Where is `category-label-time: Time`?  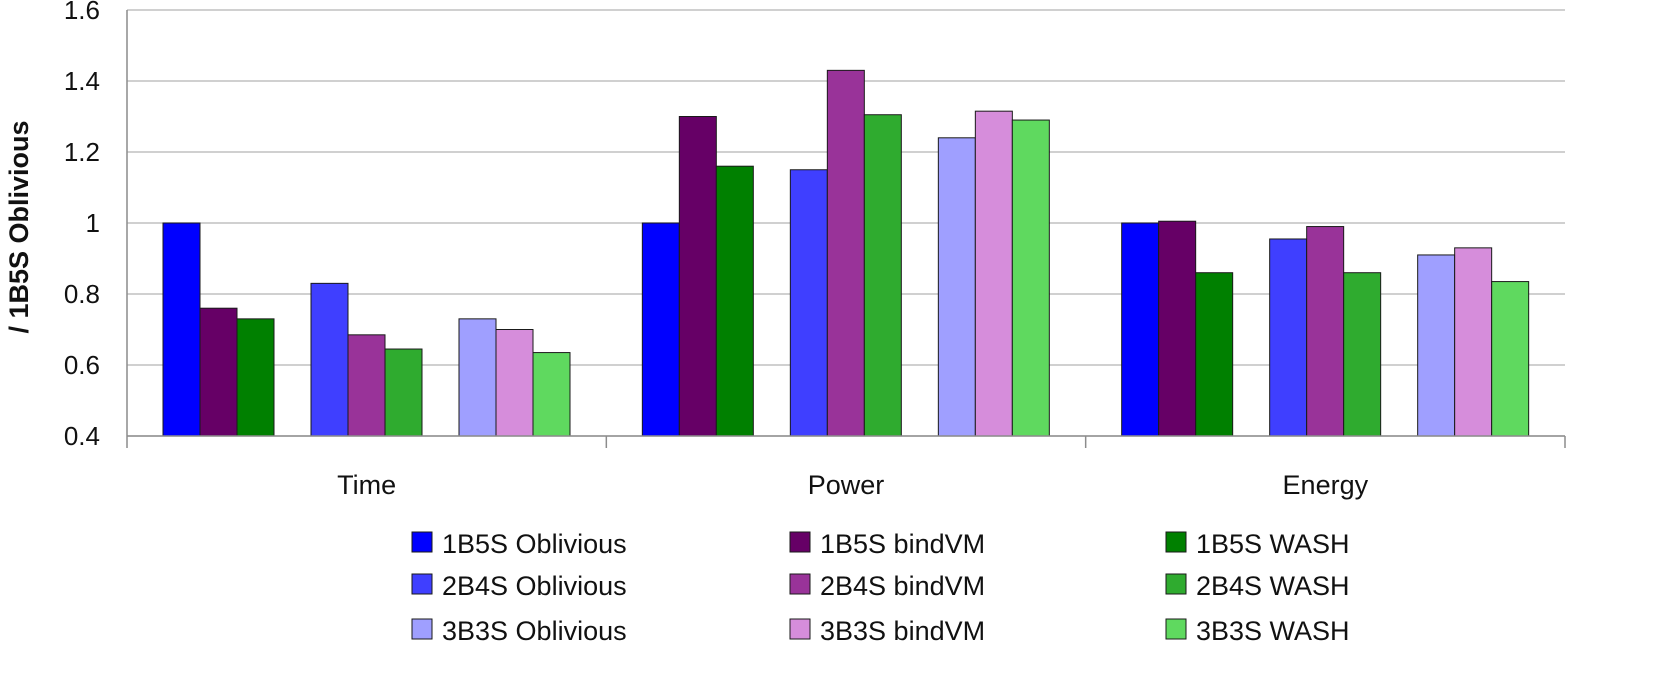
category-label-time: Time is located at coordinates (366, 485).